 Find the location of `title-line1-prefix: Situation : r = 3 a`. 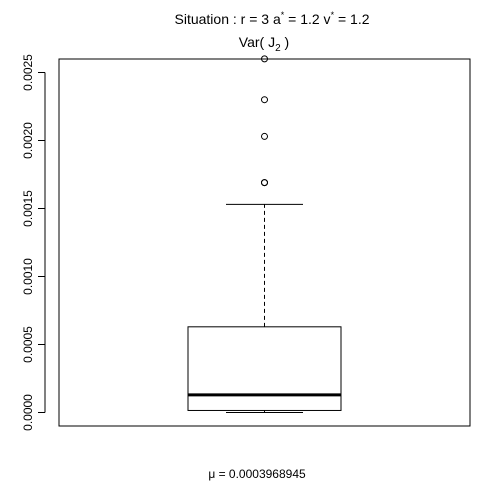

title-line1-prefix: Situation : r = 3 a is located at coordinates (228, 19).